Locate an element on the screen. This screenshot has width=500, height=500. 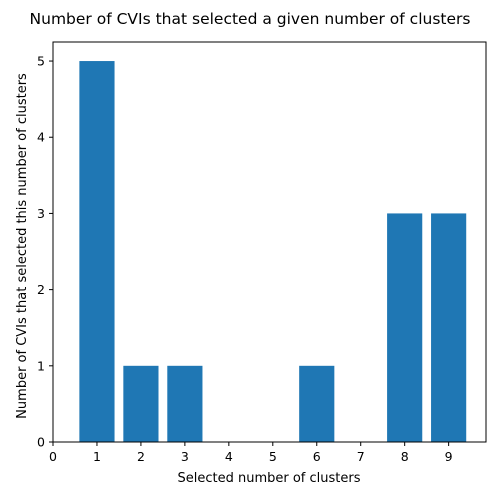
x-tick-label: 7 is located at coordinates (361, 456).